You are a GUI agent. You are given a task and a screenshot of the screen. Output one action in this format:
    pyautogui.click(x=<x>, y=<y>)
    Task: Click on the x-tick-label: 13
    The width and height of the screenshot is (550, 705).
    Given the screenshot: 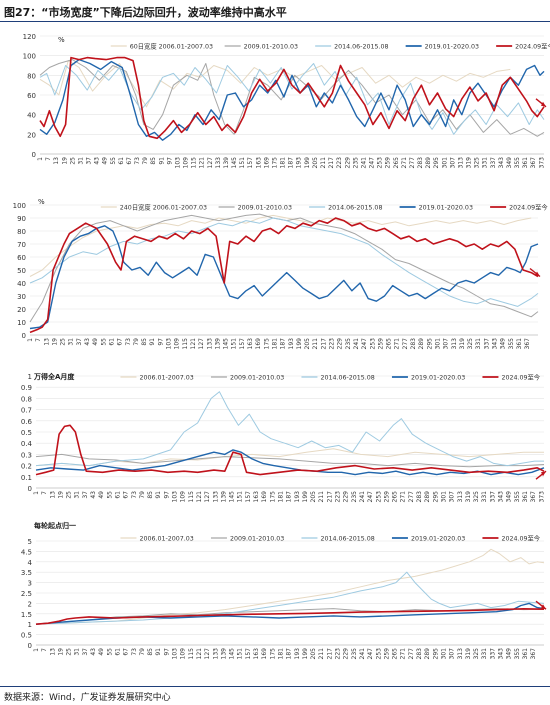 What is the action you would take?
    pyautogui.click(x=56, y=161)
    